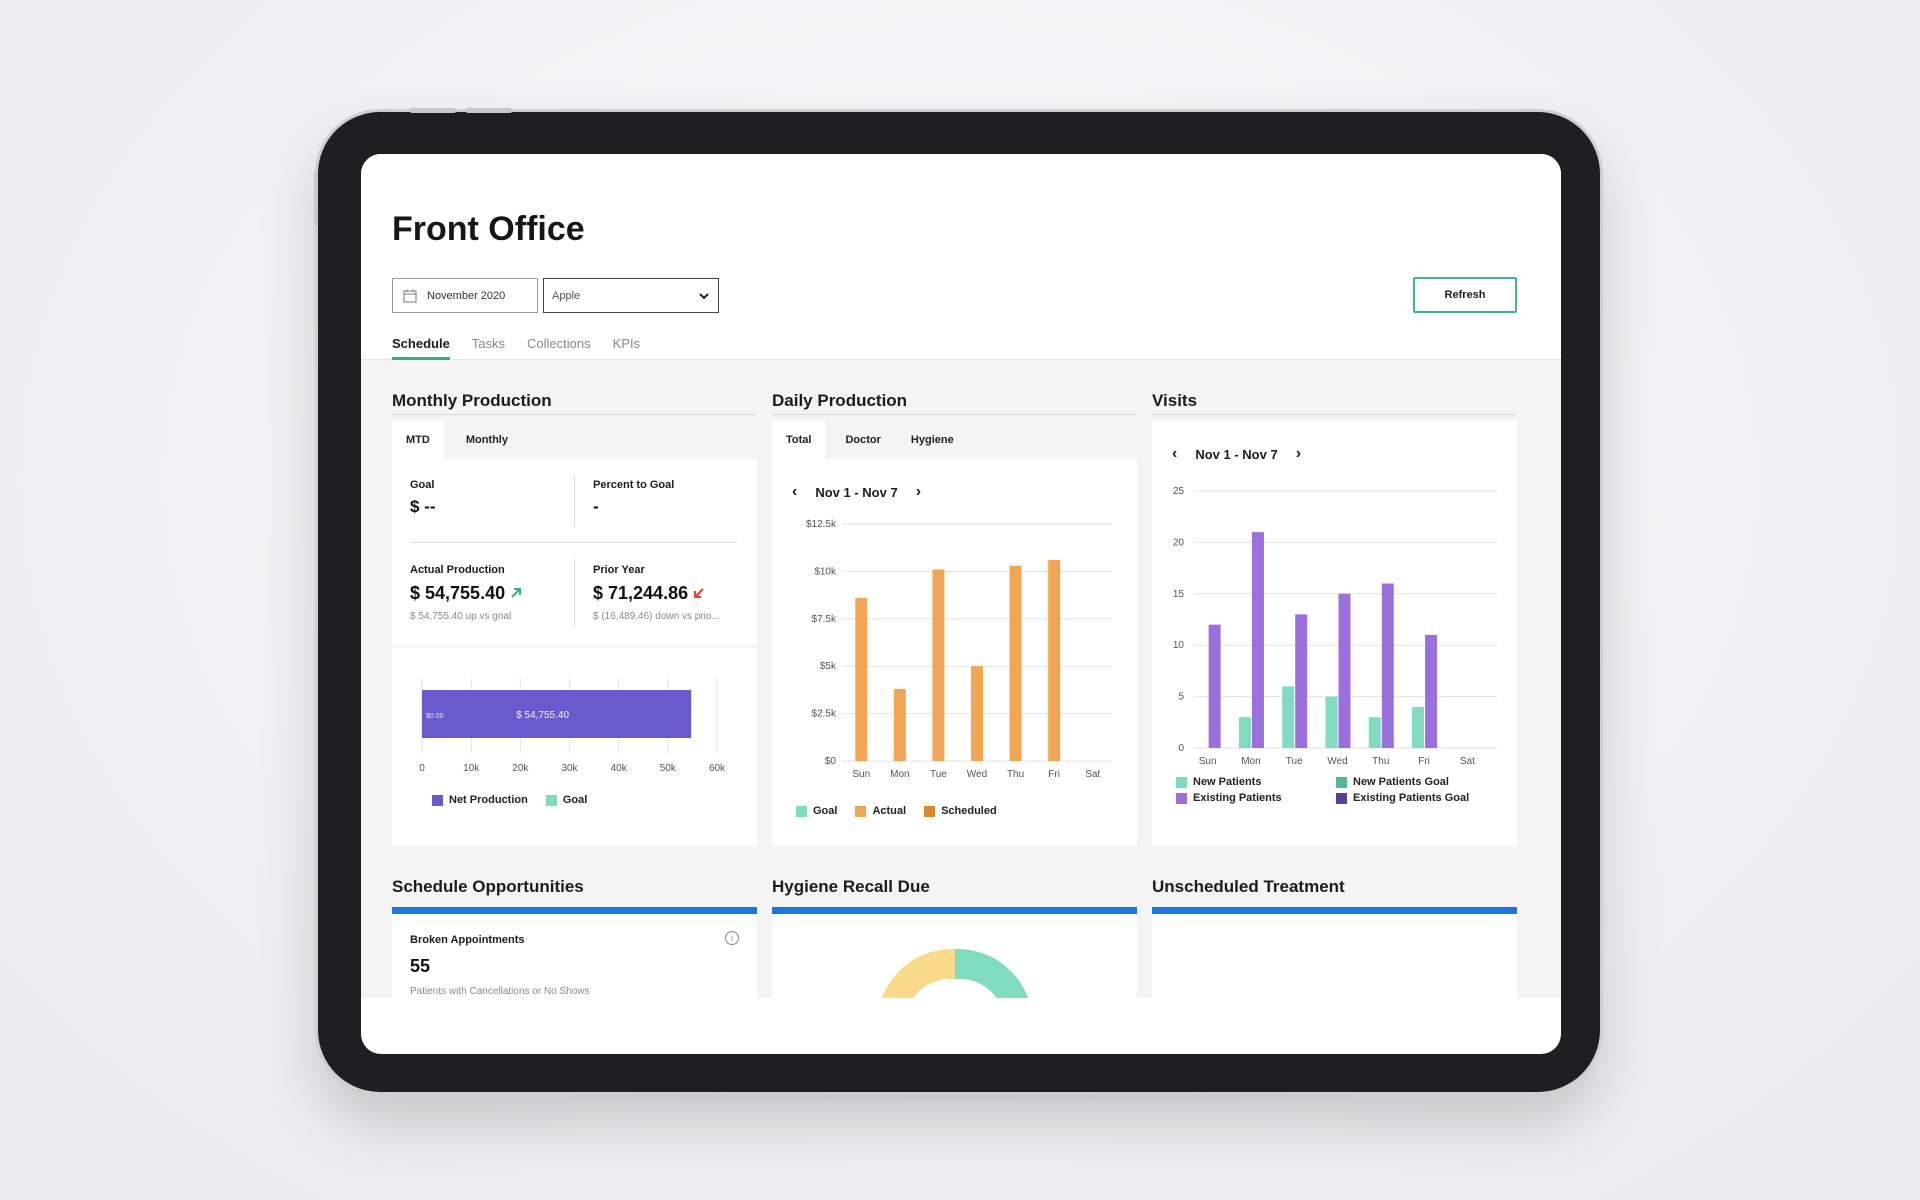 The image size is (1920, 1200). I want to click on x-tick-label: Mon, so click(899, 774).